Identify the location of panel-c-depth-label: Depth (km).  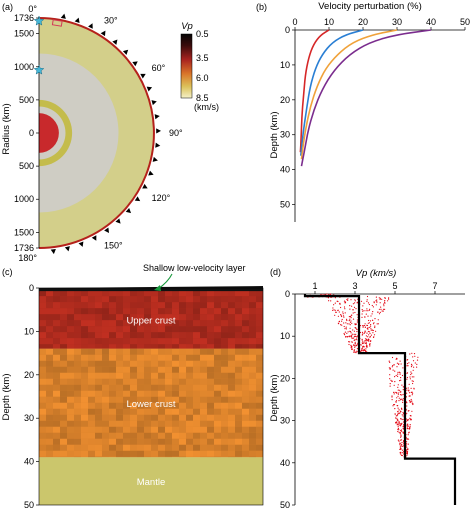
(6, 397).